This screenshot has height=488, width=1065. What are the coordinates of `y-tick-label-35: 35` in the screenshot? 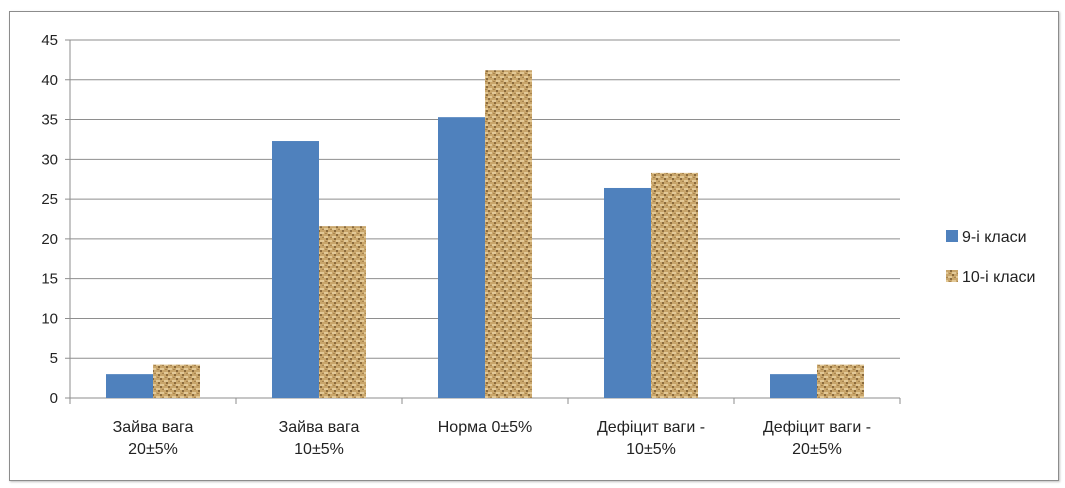 It's located at (49, 120).